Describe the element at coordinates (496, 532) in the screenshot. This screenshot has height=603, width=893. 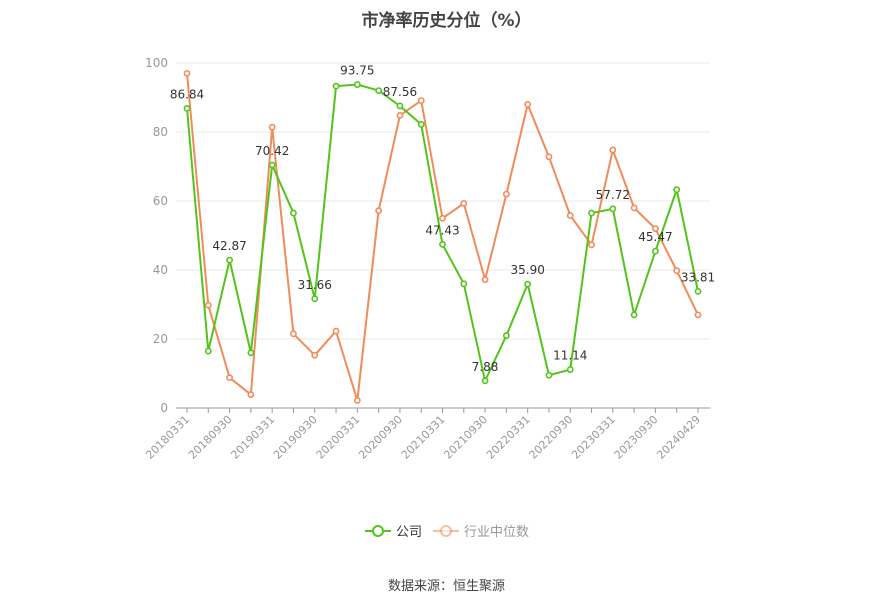
I see `legend-label: 行业中位数` at that location.